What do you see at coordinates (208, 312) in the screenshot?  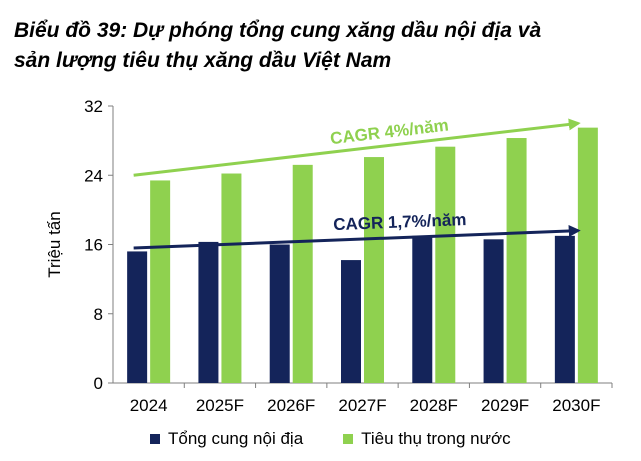 I see `bar-supply-2025F` at bounding box center [208, 312].